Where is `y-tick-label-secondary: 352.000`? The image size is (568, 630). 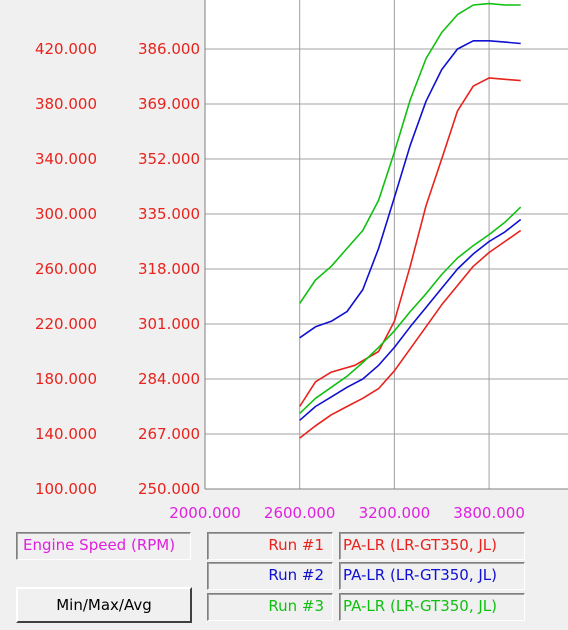
y-tick-label-secondary: 352.000 is located at coordinates (169, 159).